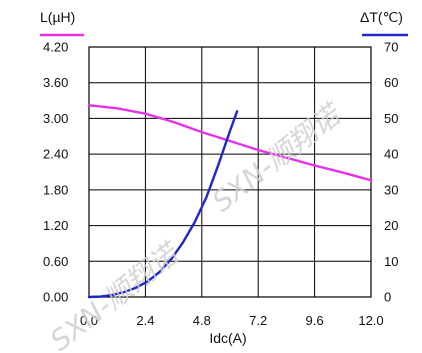  What do you see at coordinates (391, 172) in the screenshot?
I see `y-right-tick-labels: 0 10 20 30 40 50 60 70` at bounding box center [391, 172].